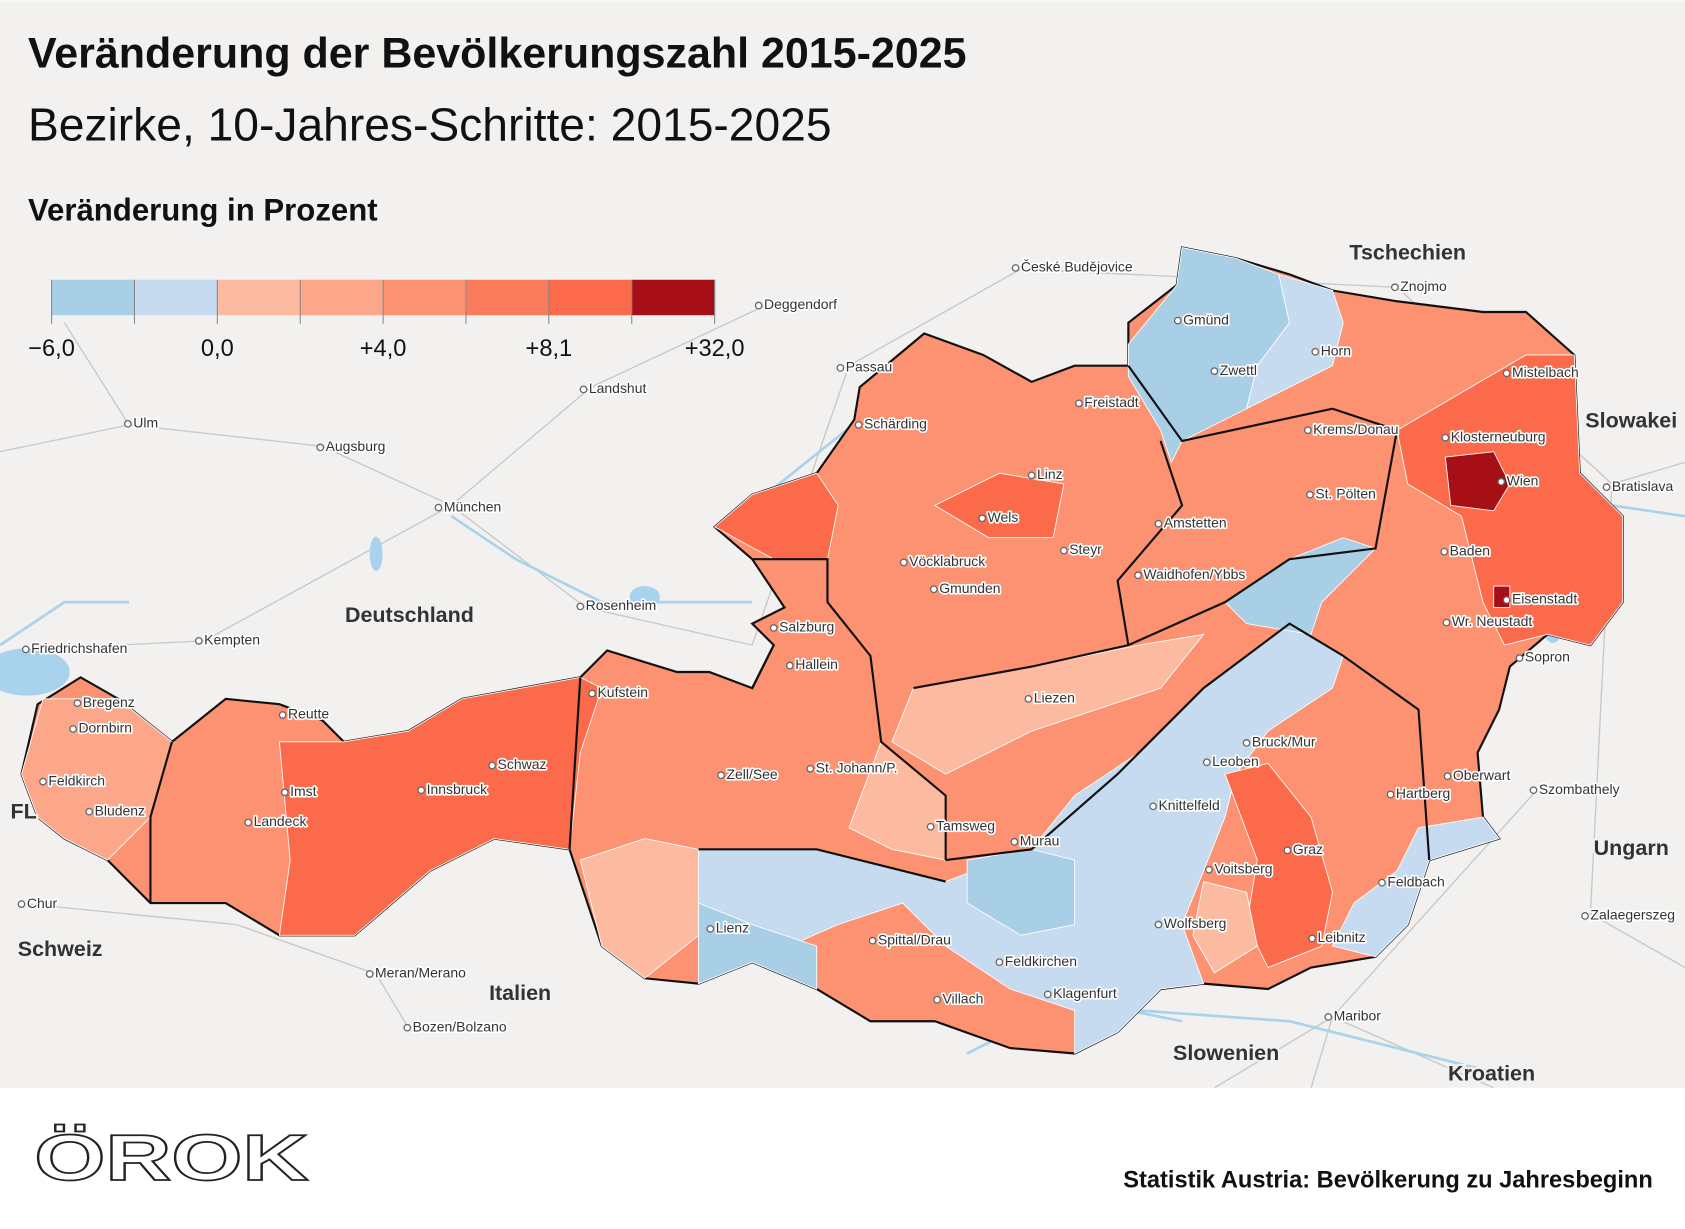 Image resolution: width=1685 pixels, height=1229 pixels. Describe the element at coordinates (1631, 420) in the screenshot. I see `country-label: Slowakei` at that location.